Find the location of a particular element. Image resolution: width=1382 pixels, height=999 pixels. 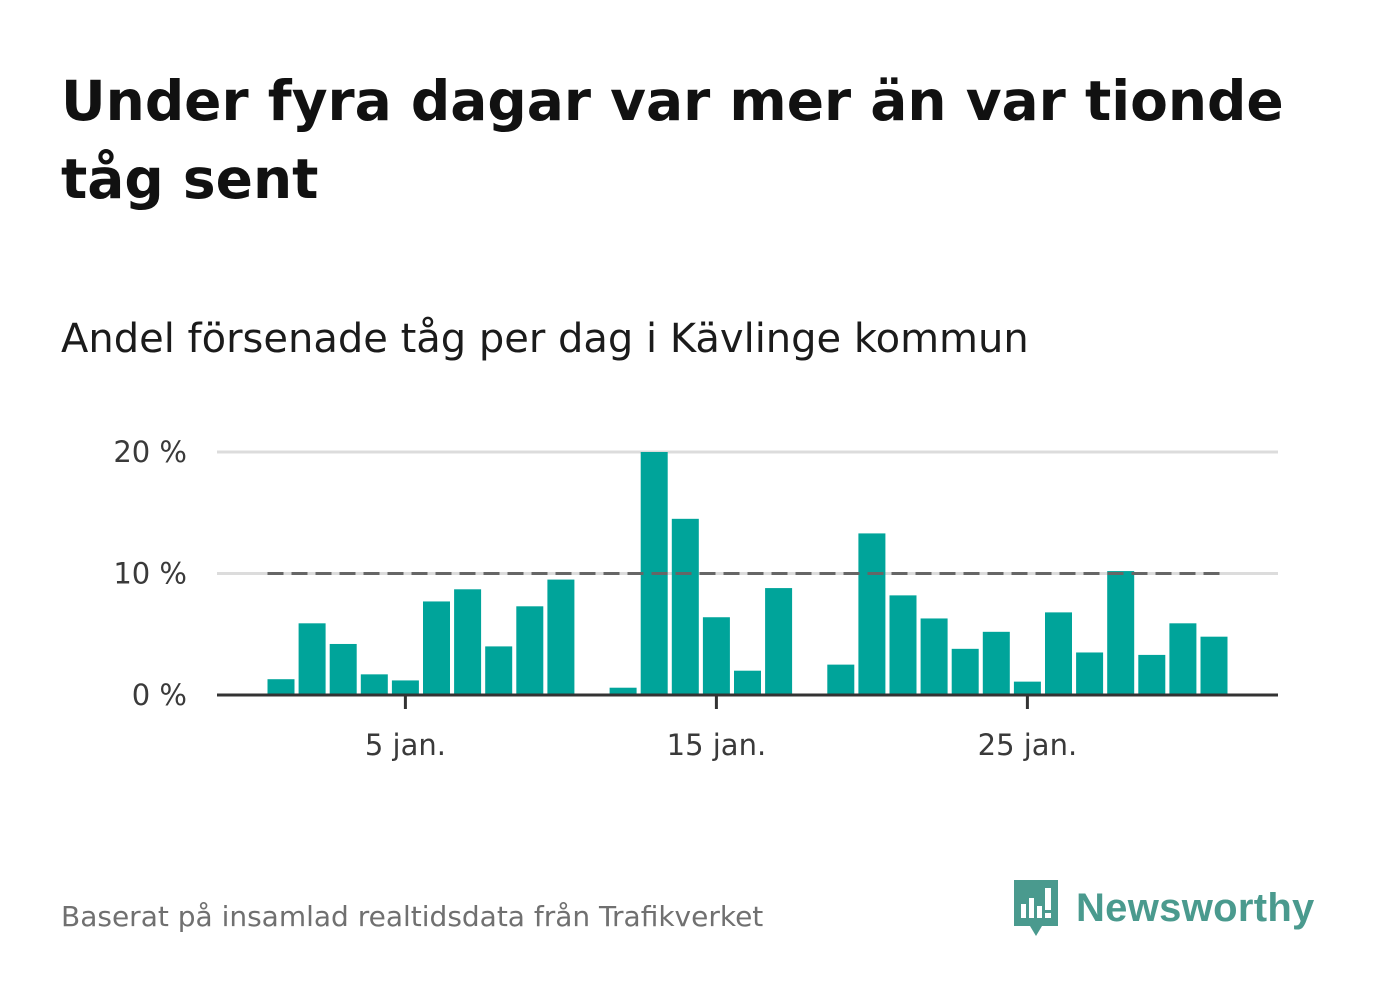

brand-logo: Newsworthy is located at coordinates (1162, 908).